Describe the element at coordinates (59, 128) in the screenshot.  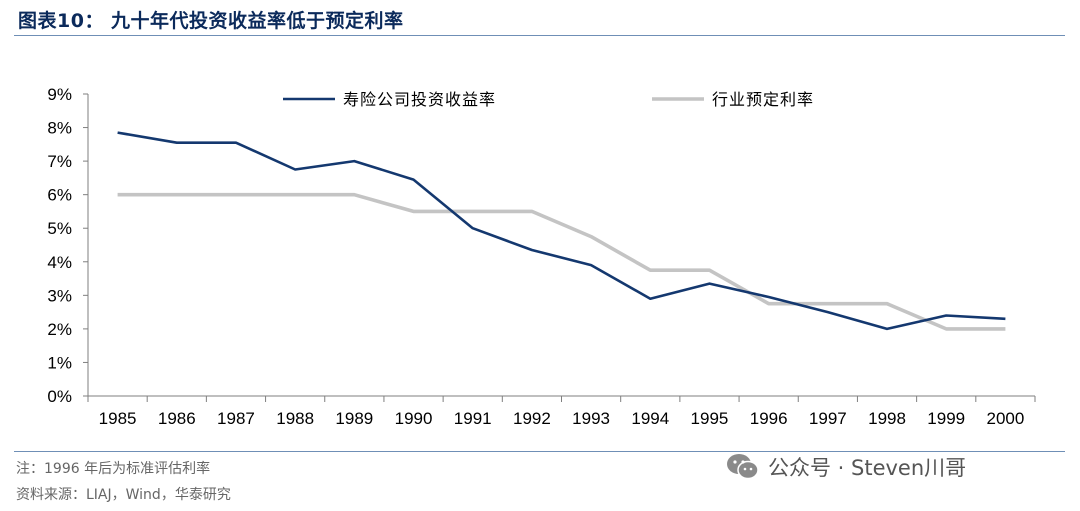
I see `y-tick-label: 8%` at that location.